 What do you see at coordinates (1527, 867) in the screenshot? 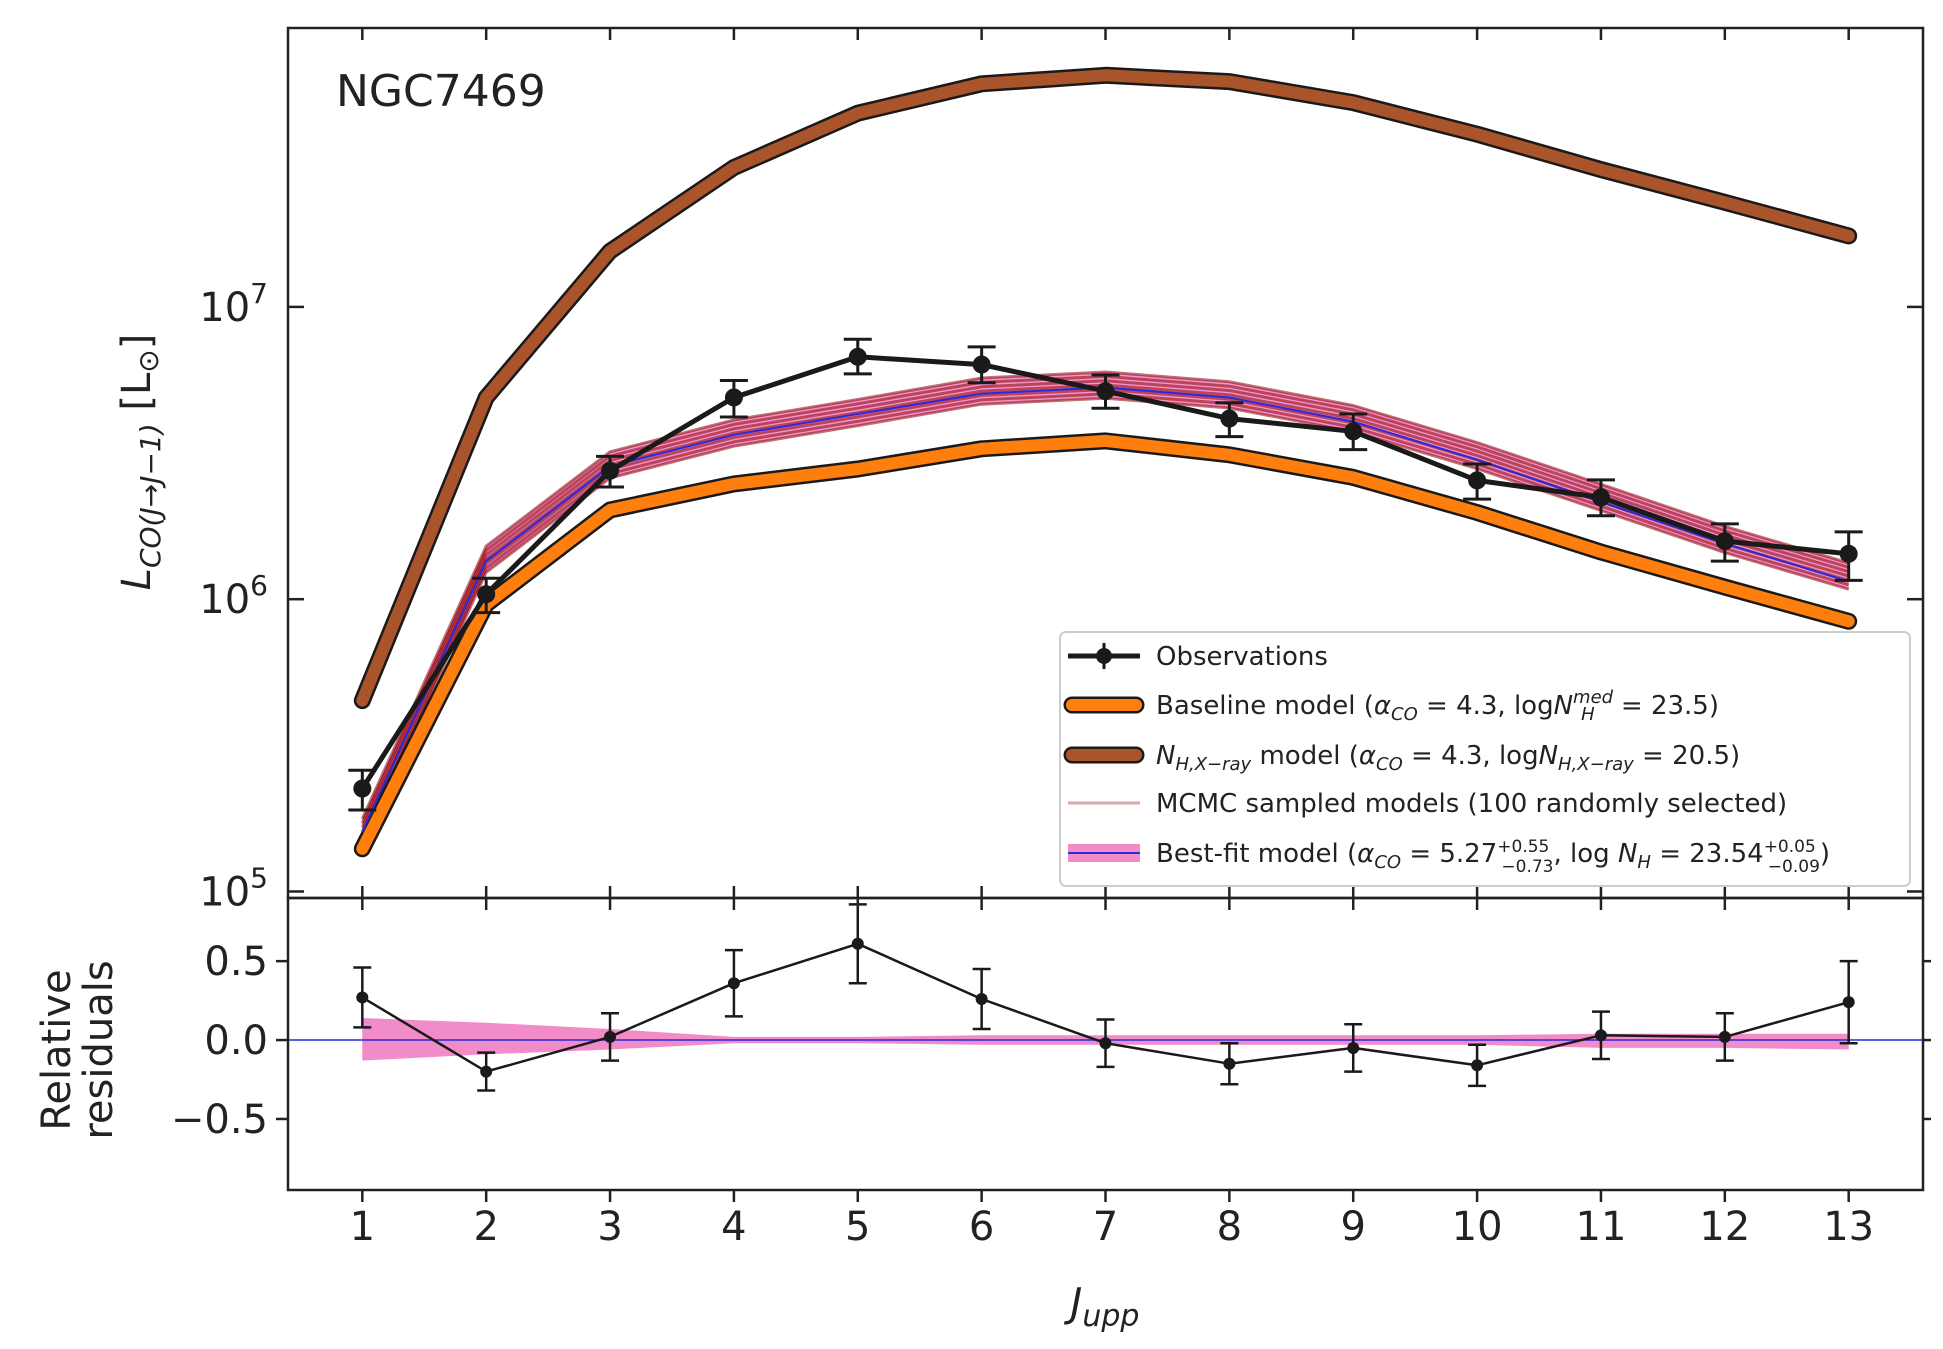
I see `legend-sub: −0.73` at bounding box center [1527, 867].